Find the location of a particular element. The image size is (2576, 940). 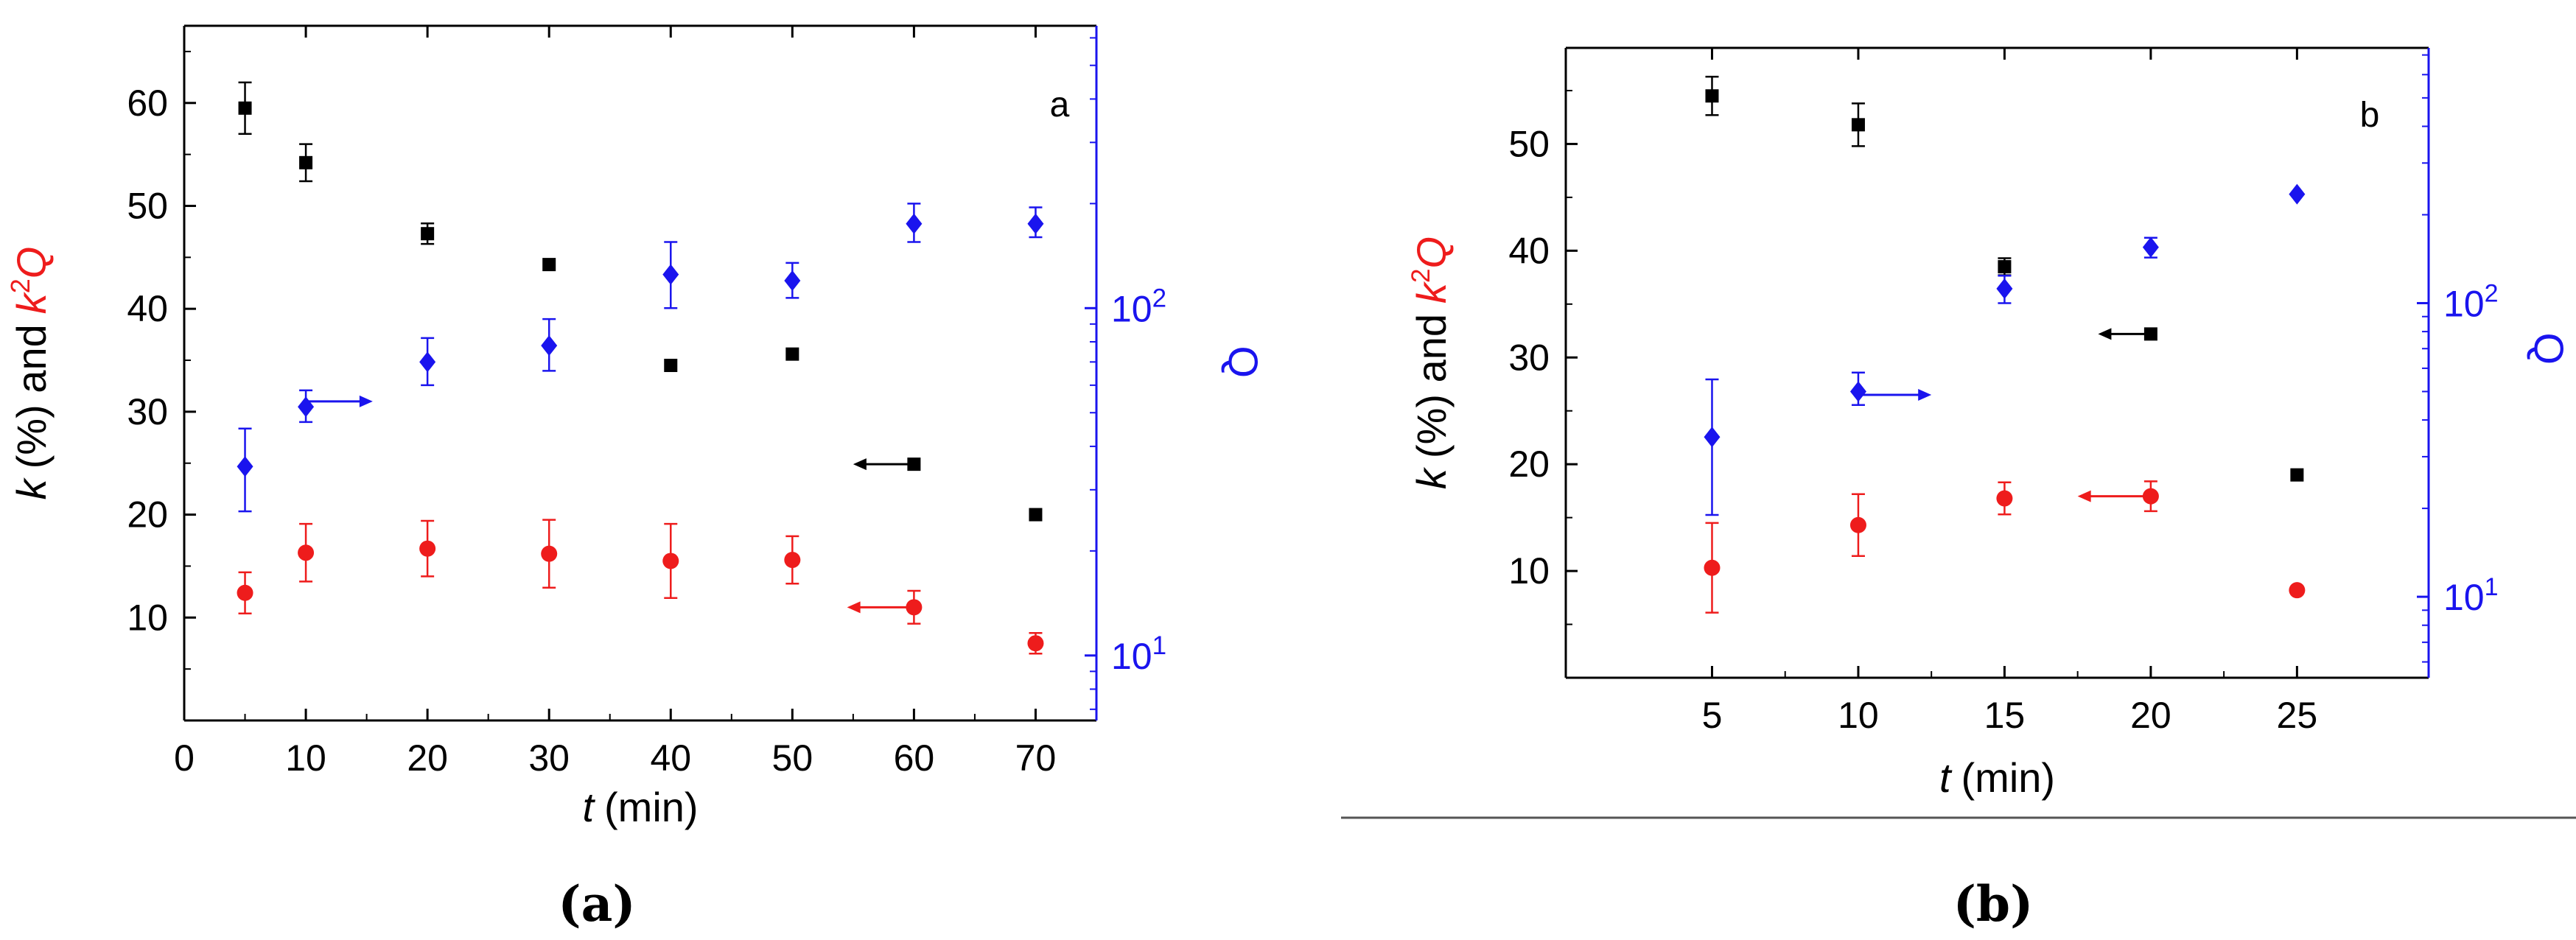

panel-letter: a is located at coordinates (1060, 104).